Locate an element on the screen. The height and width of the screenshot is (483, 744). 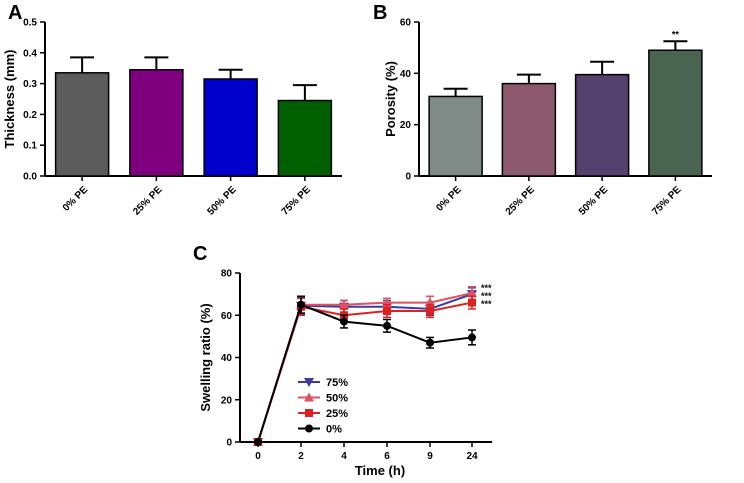
legend-label: 50% is located at coordinates (337, 399).